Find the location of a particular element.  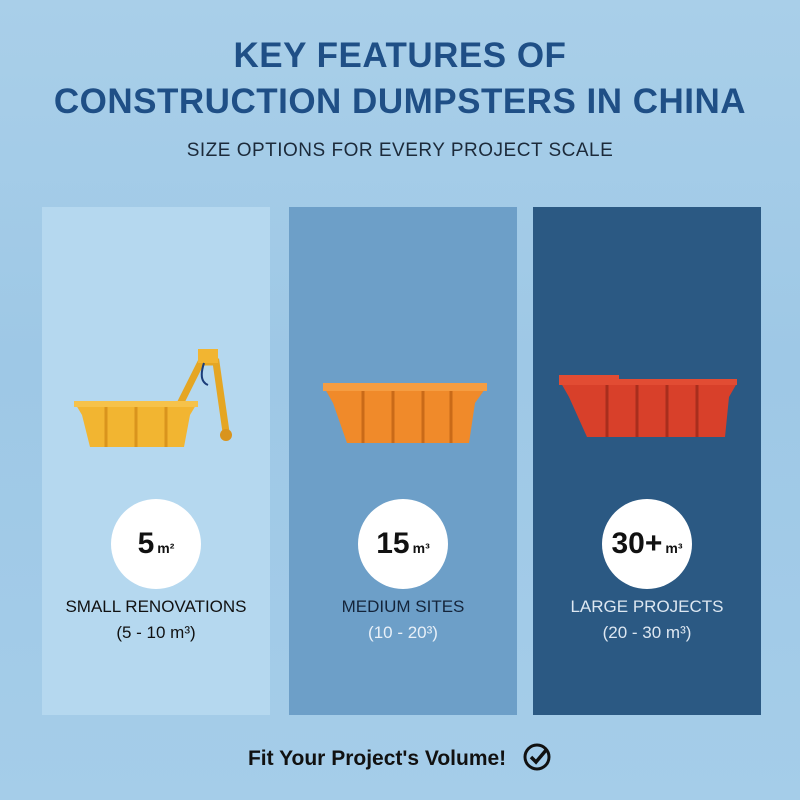

size-value: 30+ is located at coordinates (637, 543).